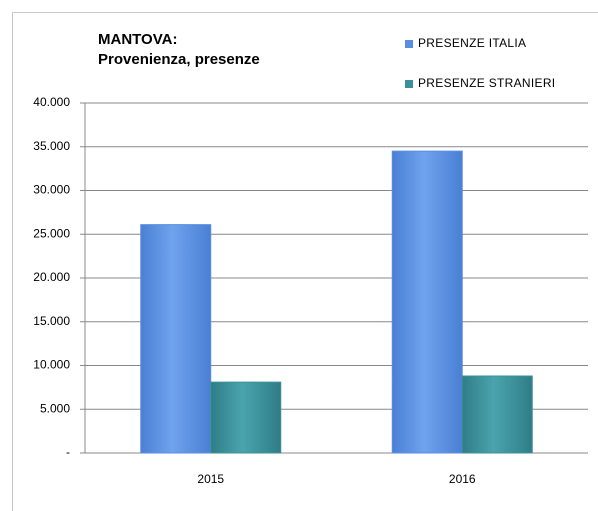 Image resolution: width=598 pixels, height=511 pixels. I want to click on y-tick-label: 15.000, so click(51, 321).